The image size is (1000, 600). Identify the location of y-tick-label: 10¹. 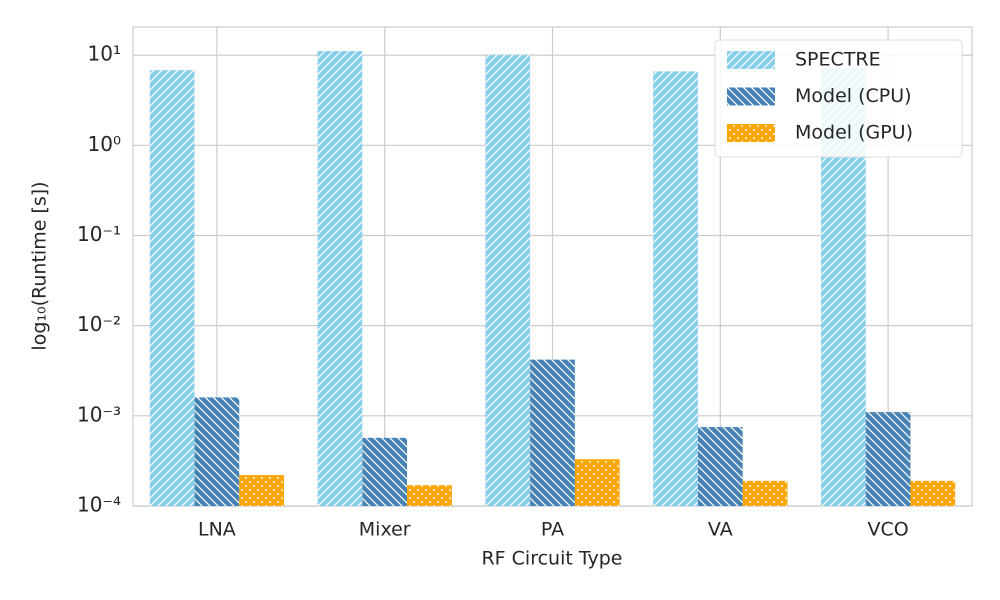
(104, 54).